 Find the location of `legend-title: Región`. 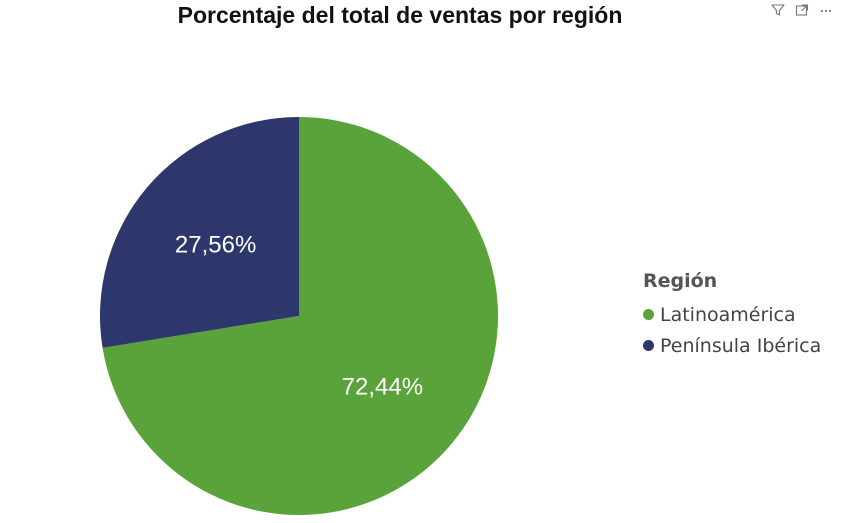

legend-title: Región is located at coordinates (680, 281).